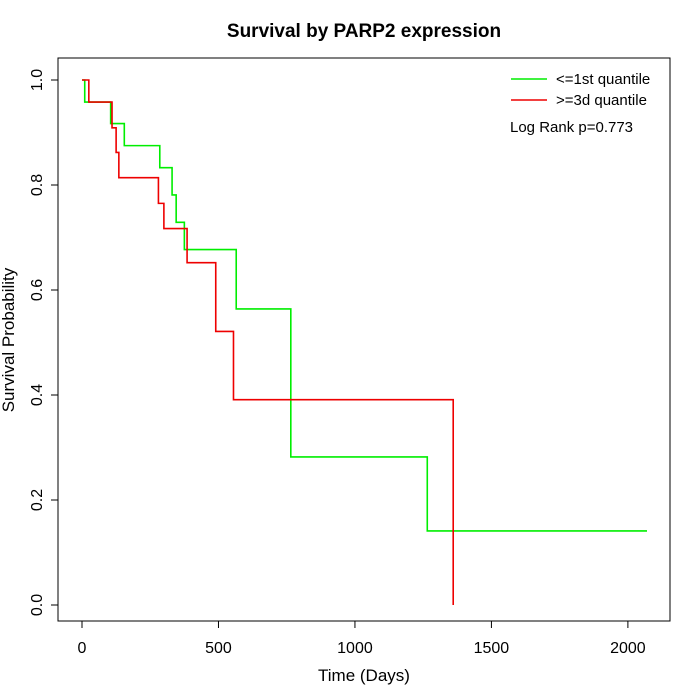 This screenshot has width=700, height=700. What do you see at coordinates (601, 100) in the screenshot?
I see `legend-label: >=3d quantile` at bounding box center [601, 100].